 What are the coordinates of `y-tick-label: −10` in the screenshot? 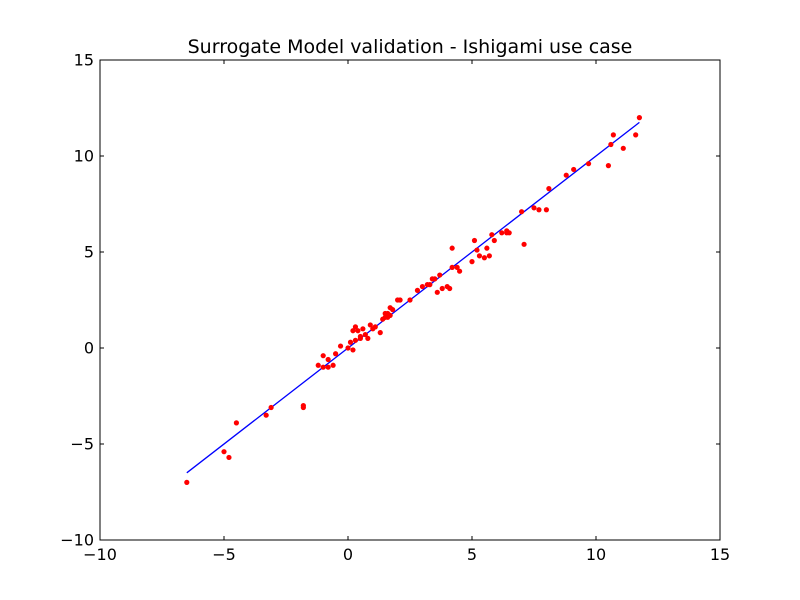 It's located at (77, 540).